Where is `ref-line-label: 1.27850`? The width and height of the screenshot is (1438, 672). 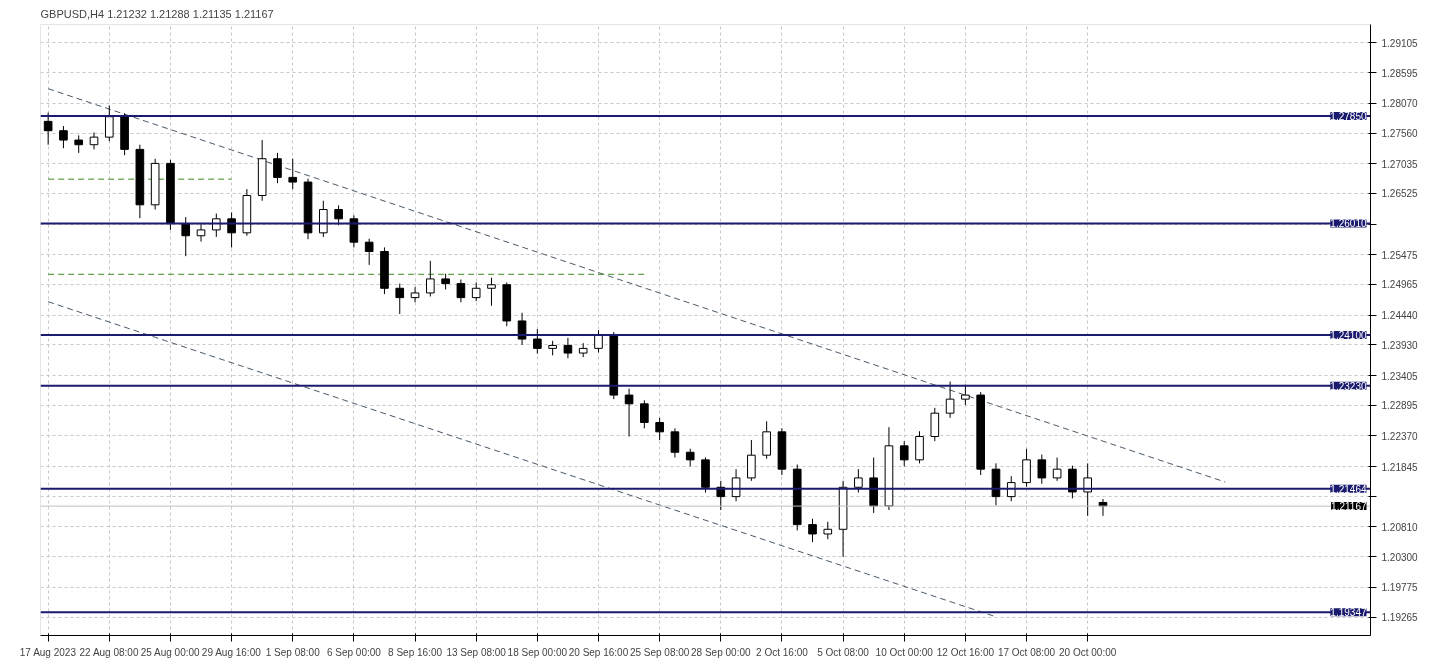 ref-line-label: 1.27850 is located at coordinates (1348, 117).